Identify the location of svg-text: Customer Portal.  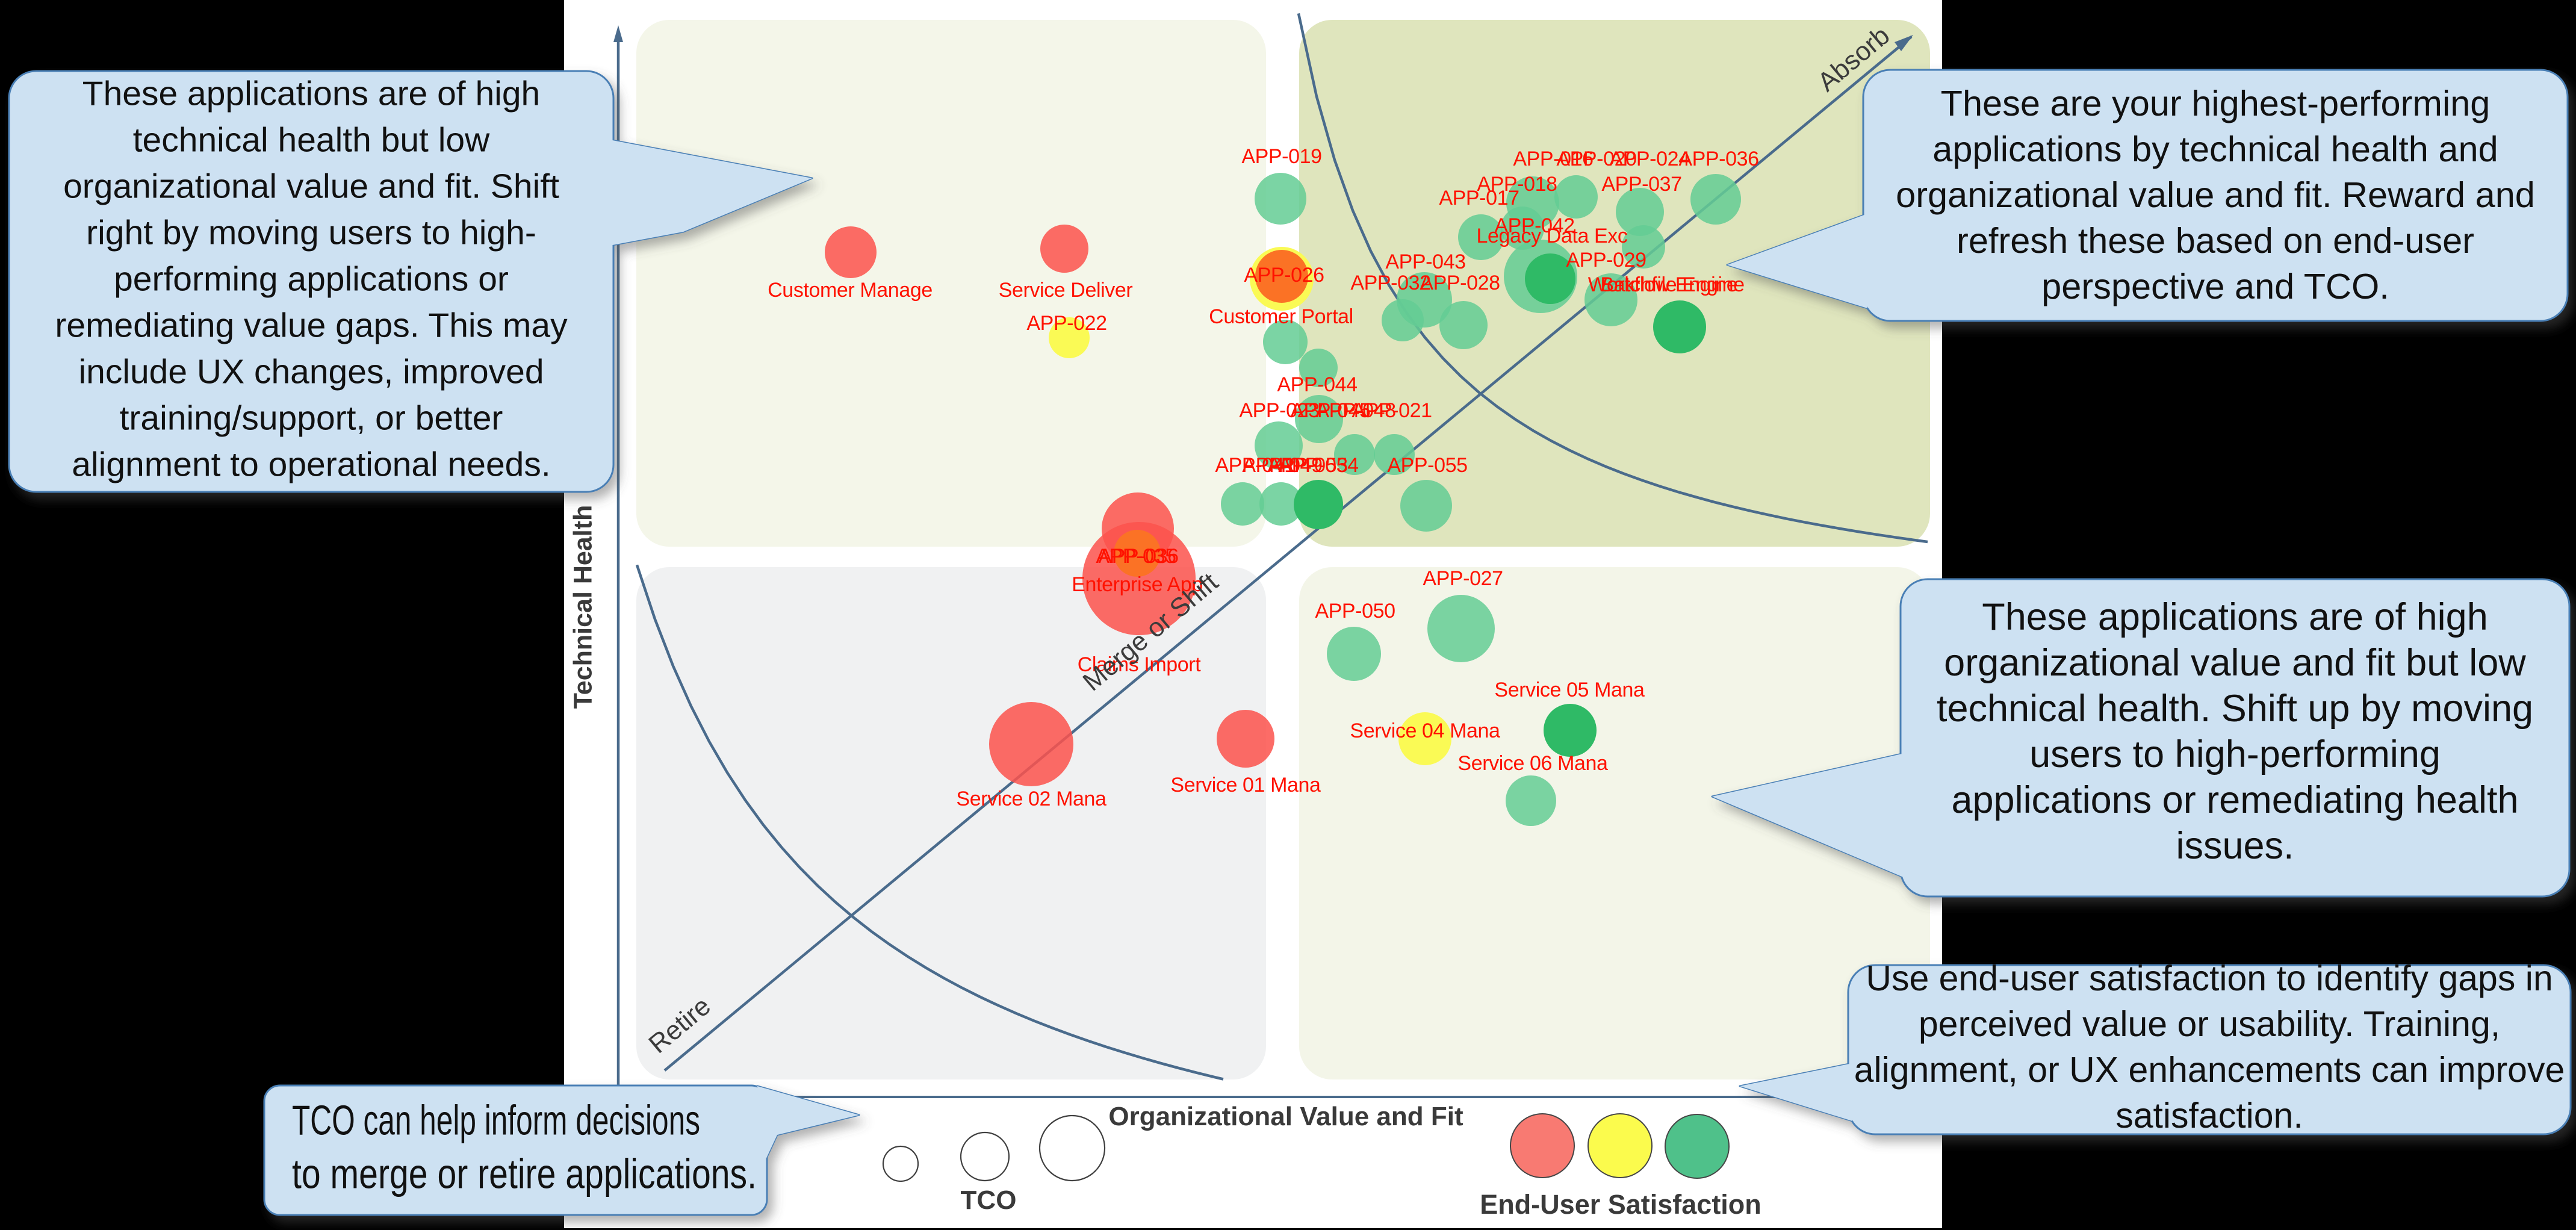
(1281, 316).